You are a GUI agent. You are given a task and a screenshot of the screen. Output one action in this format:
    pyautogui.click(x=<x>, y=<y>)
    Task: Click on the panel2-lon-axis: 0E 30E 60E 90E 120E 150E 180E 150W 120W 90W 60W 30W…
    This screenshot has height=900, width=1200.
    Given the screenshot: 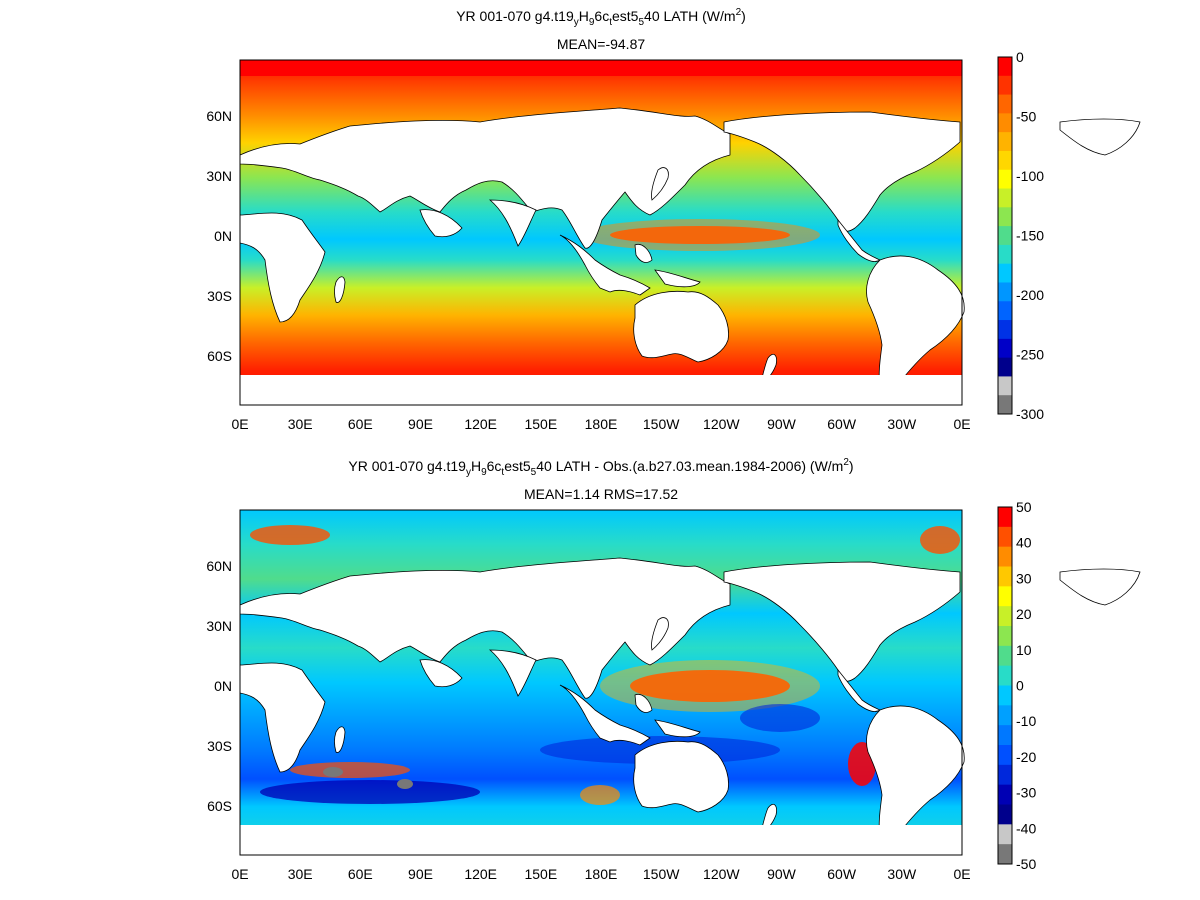 What is the action you would take?
    pyautogui.click(x=600, y=874)
    